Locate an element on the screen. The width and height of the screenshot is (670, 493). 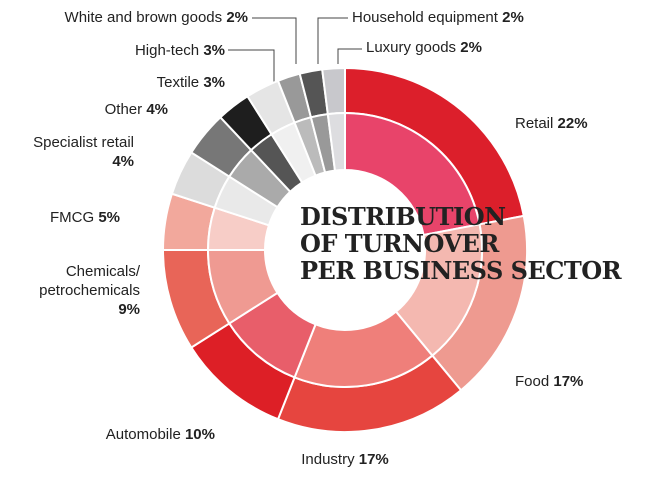
title-line: DISTRIBUTION is located at coordinates (403, 216).